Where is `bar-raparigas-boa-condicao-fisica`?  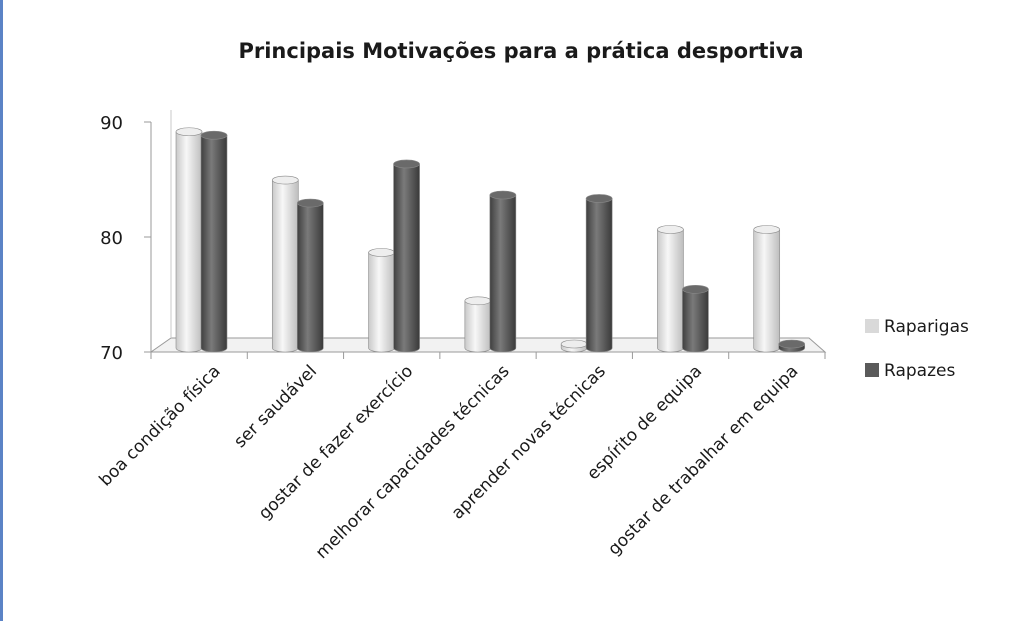
bar-raparigas-boa-condicao-fisica is located at coordinates (189, 240).